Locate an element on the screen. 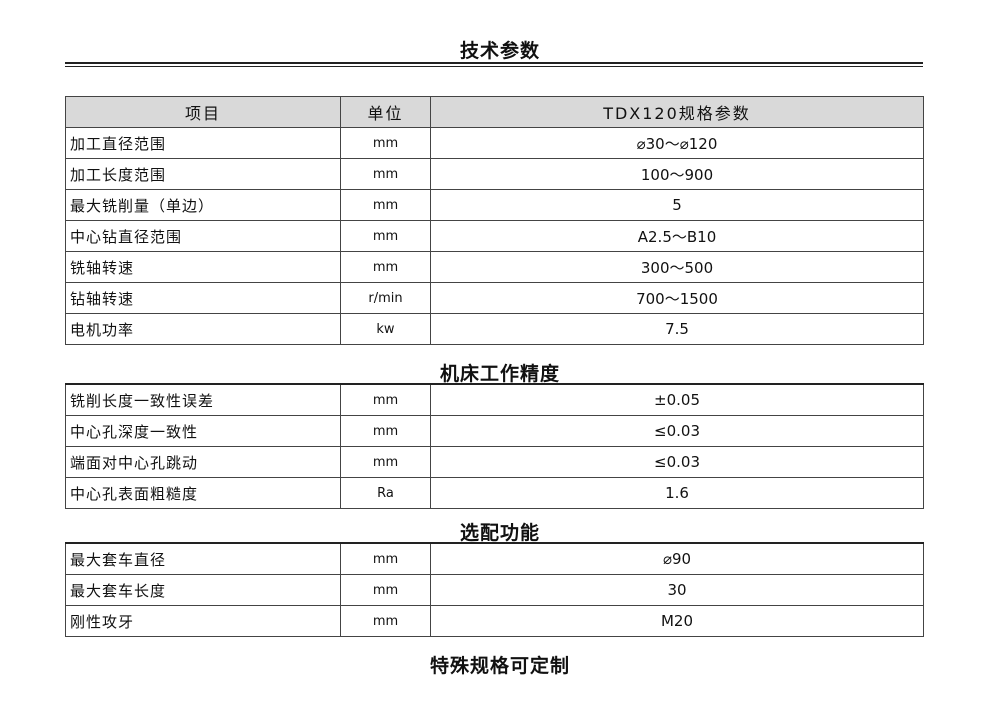 The image size is (1000, 703). cell-value: ⌀90 is located at coordinates (677, 558).